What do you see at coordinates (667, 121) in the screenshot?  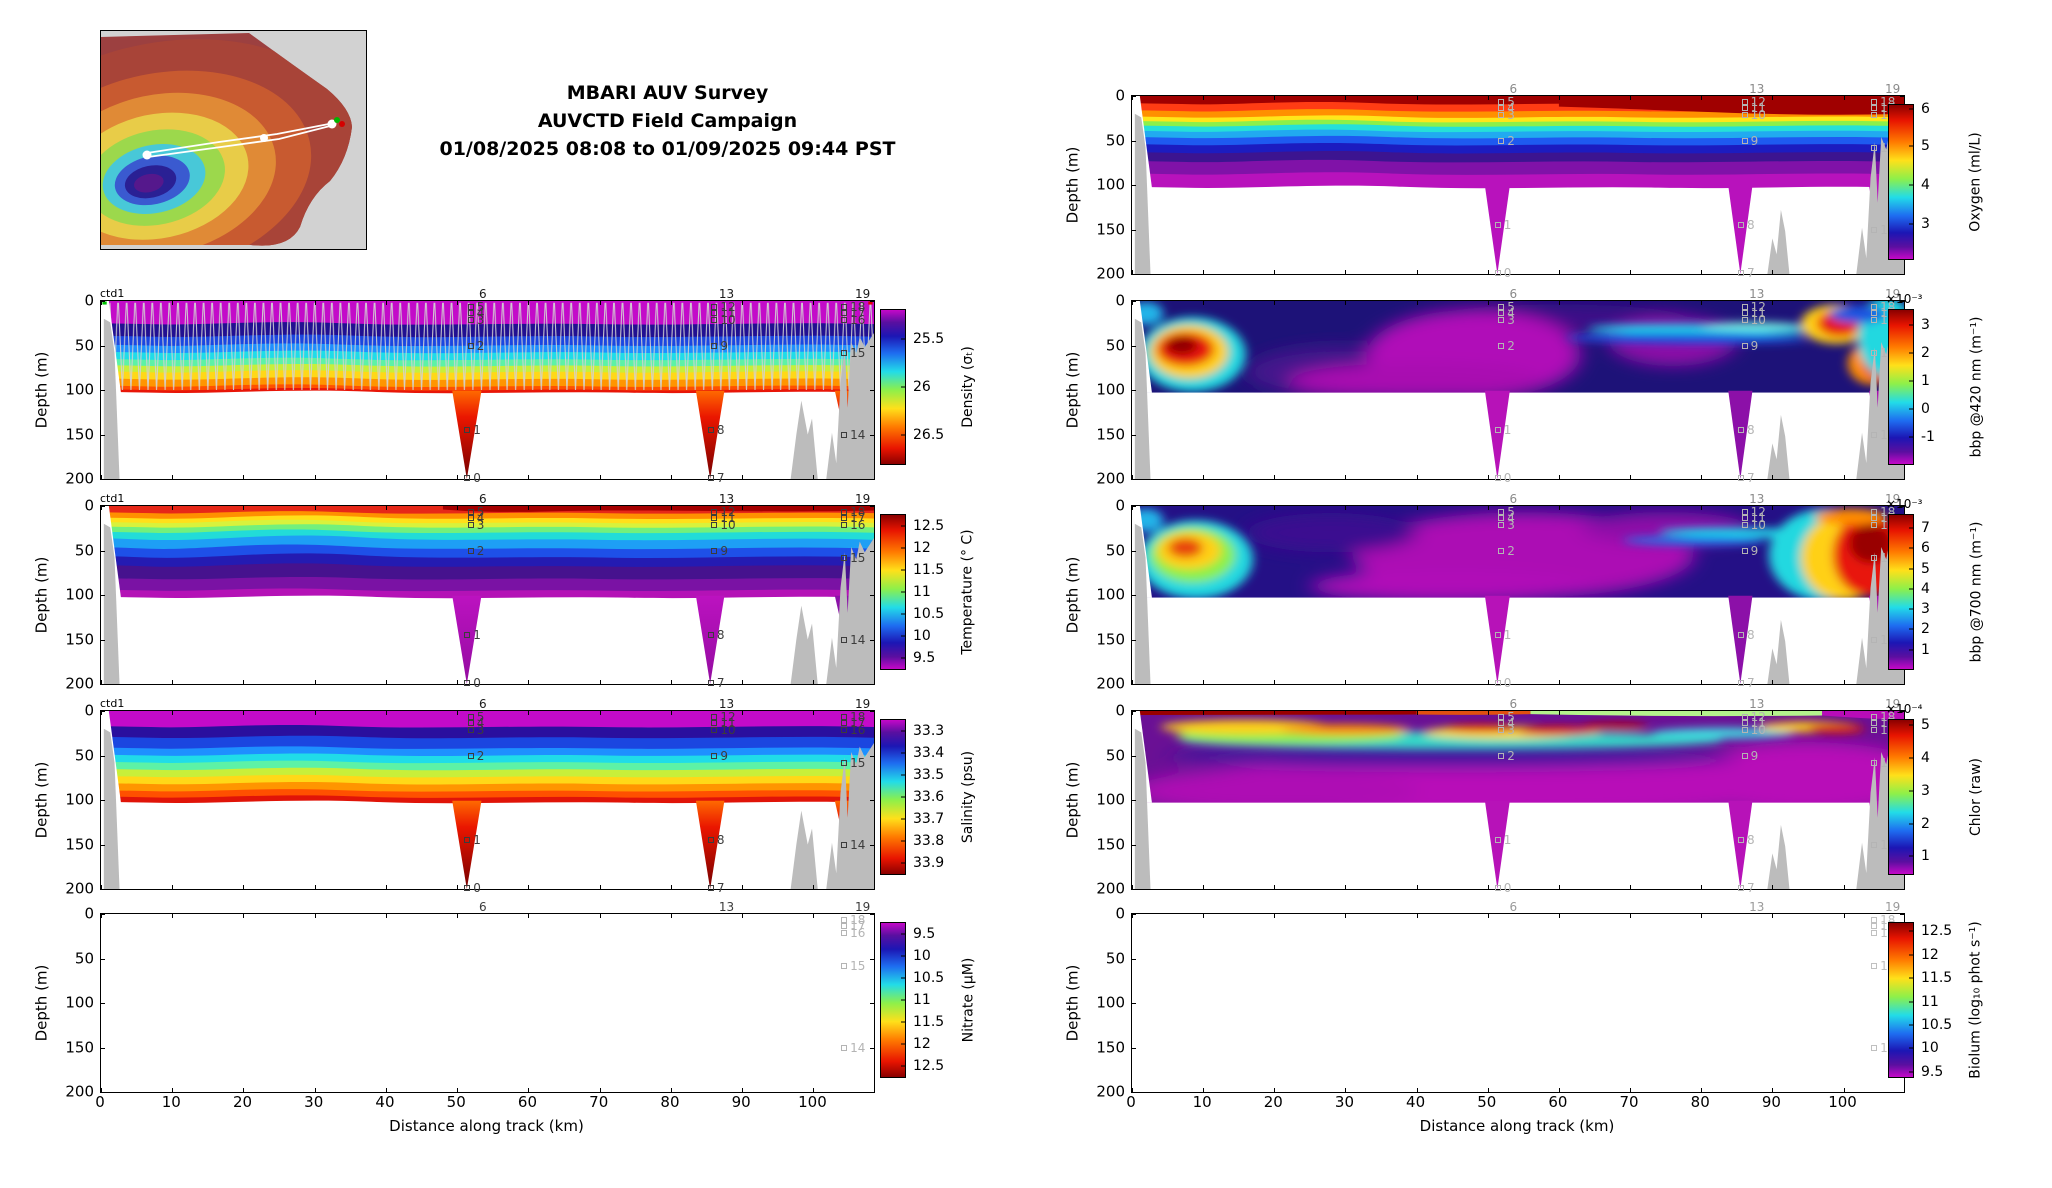 I see `title-line-2: AUVCTD Field Campaign` at bounding box center [667, 121].